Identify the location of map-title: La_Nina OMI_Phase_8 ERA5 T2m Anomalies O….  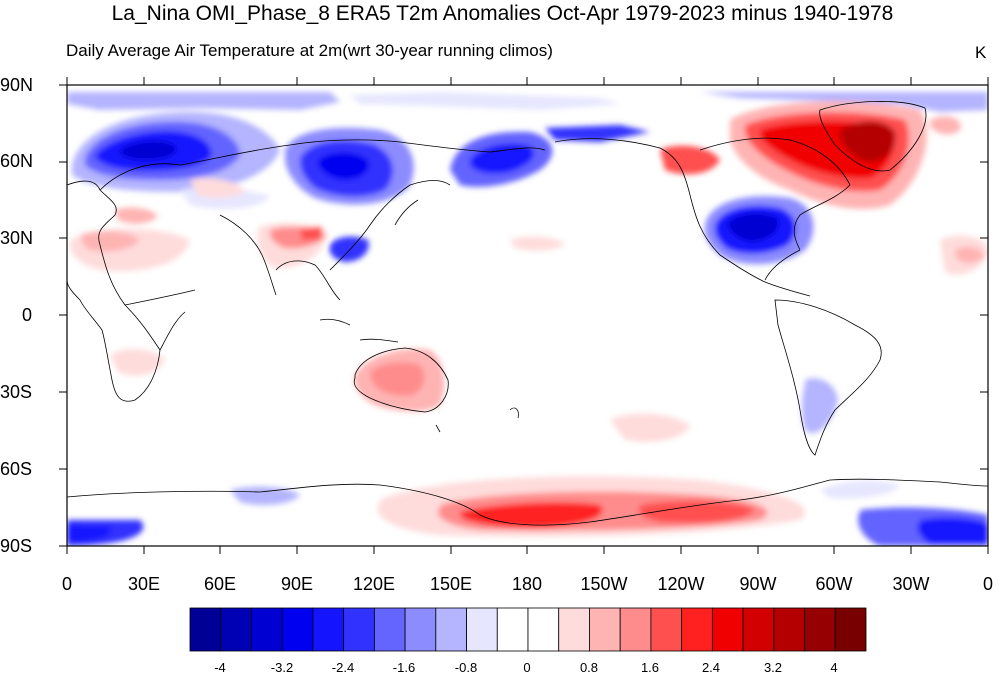
(502, 13).